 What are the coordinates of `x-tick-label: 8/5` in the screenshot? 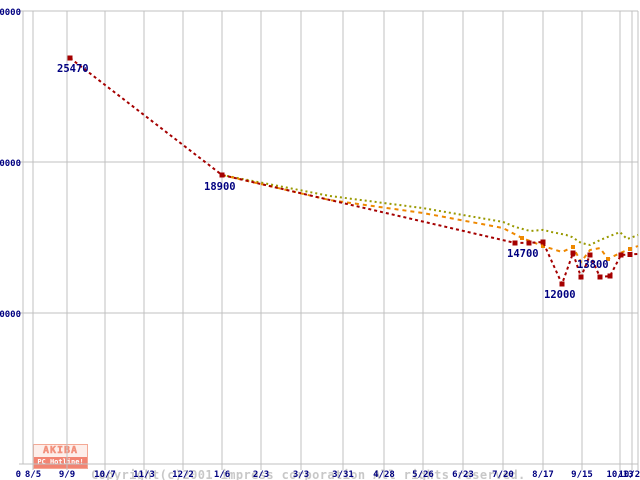 It's located at (33, 475).